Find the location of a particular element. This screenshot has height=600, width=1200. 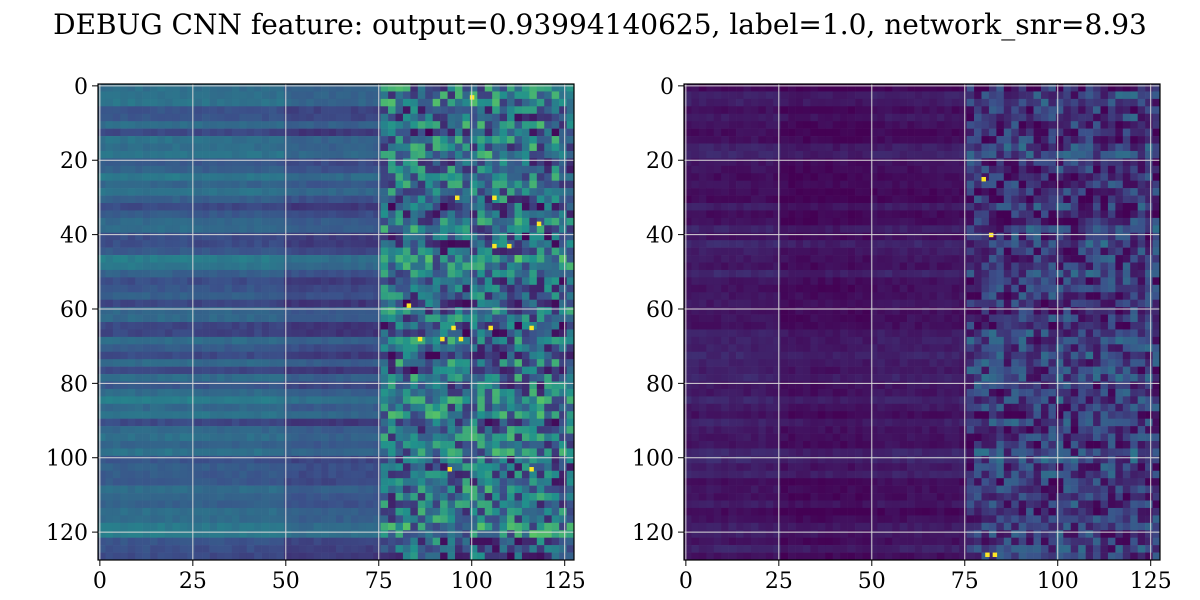

y-tick-label: 0 is located at coordinates (81, 87).